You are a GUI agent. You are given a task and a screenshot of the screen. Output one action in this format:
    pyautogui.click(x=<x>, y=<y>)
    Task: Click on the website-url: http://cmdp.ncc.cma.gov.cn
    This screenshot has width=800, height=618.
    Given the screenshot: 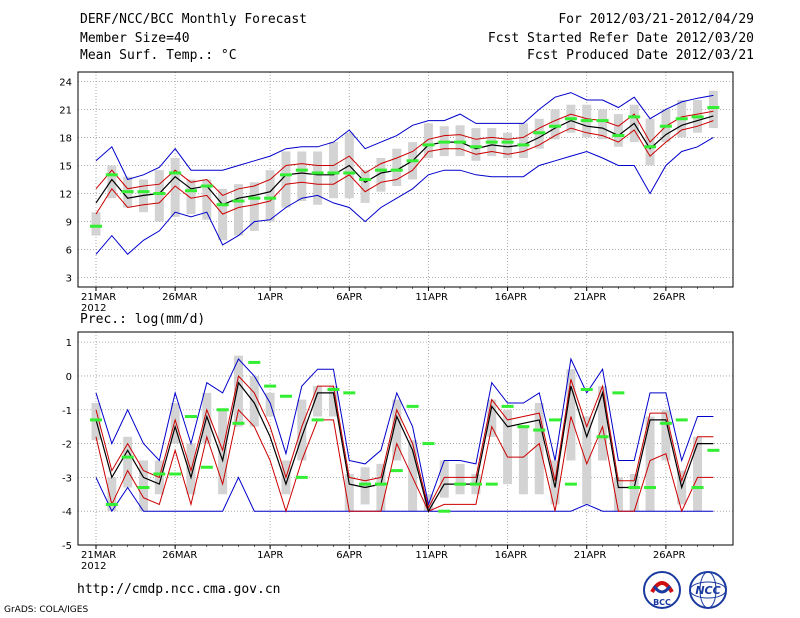 What is the action you would take?
    pyautogui.click(x=179, y=589)
    